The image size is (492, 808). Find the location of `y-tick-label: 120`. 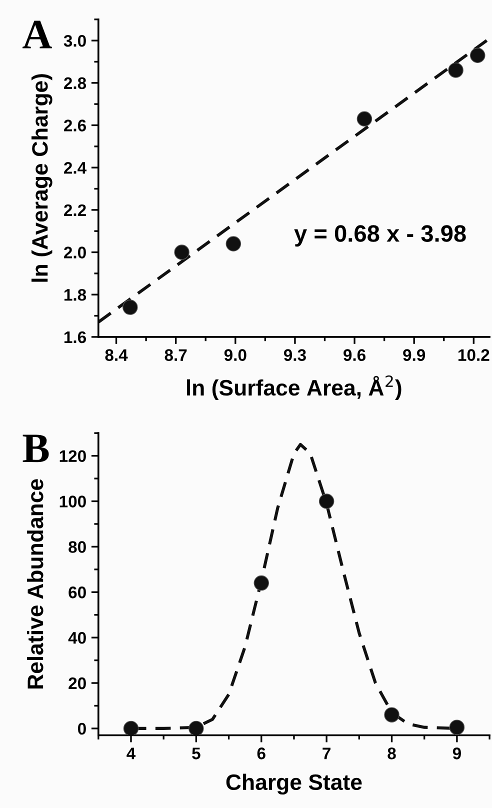

y-tick-label: 120 is located at coordinates (73, 456).